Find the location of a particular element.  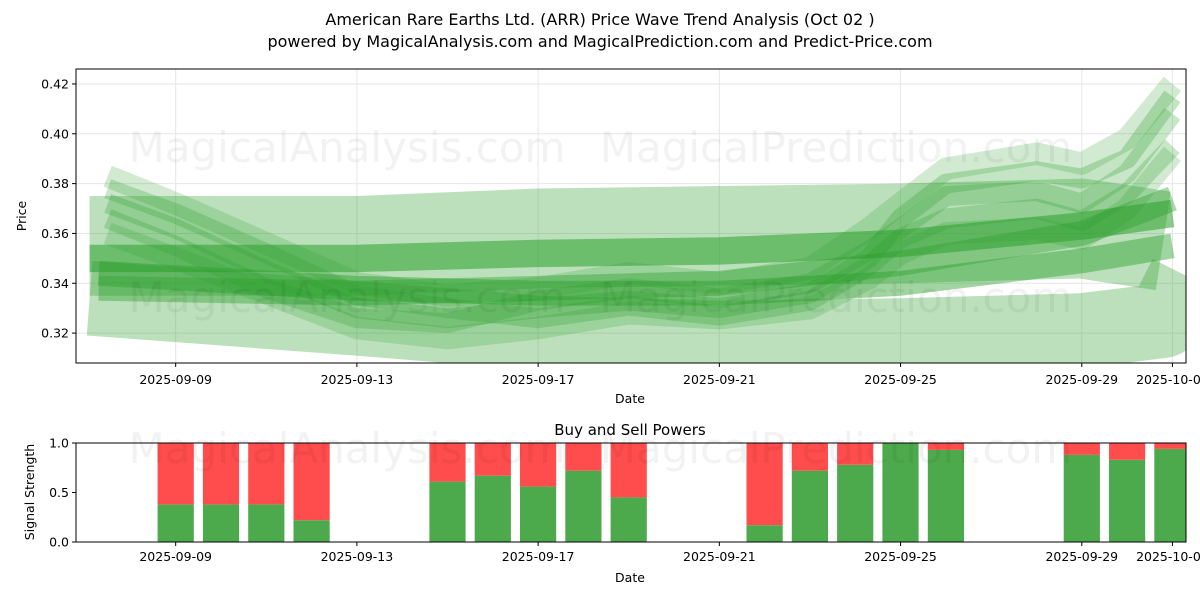

top-x-tick-label: 2025-09-17 is located at coordinates (538, 379).